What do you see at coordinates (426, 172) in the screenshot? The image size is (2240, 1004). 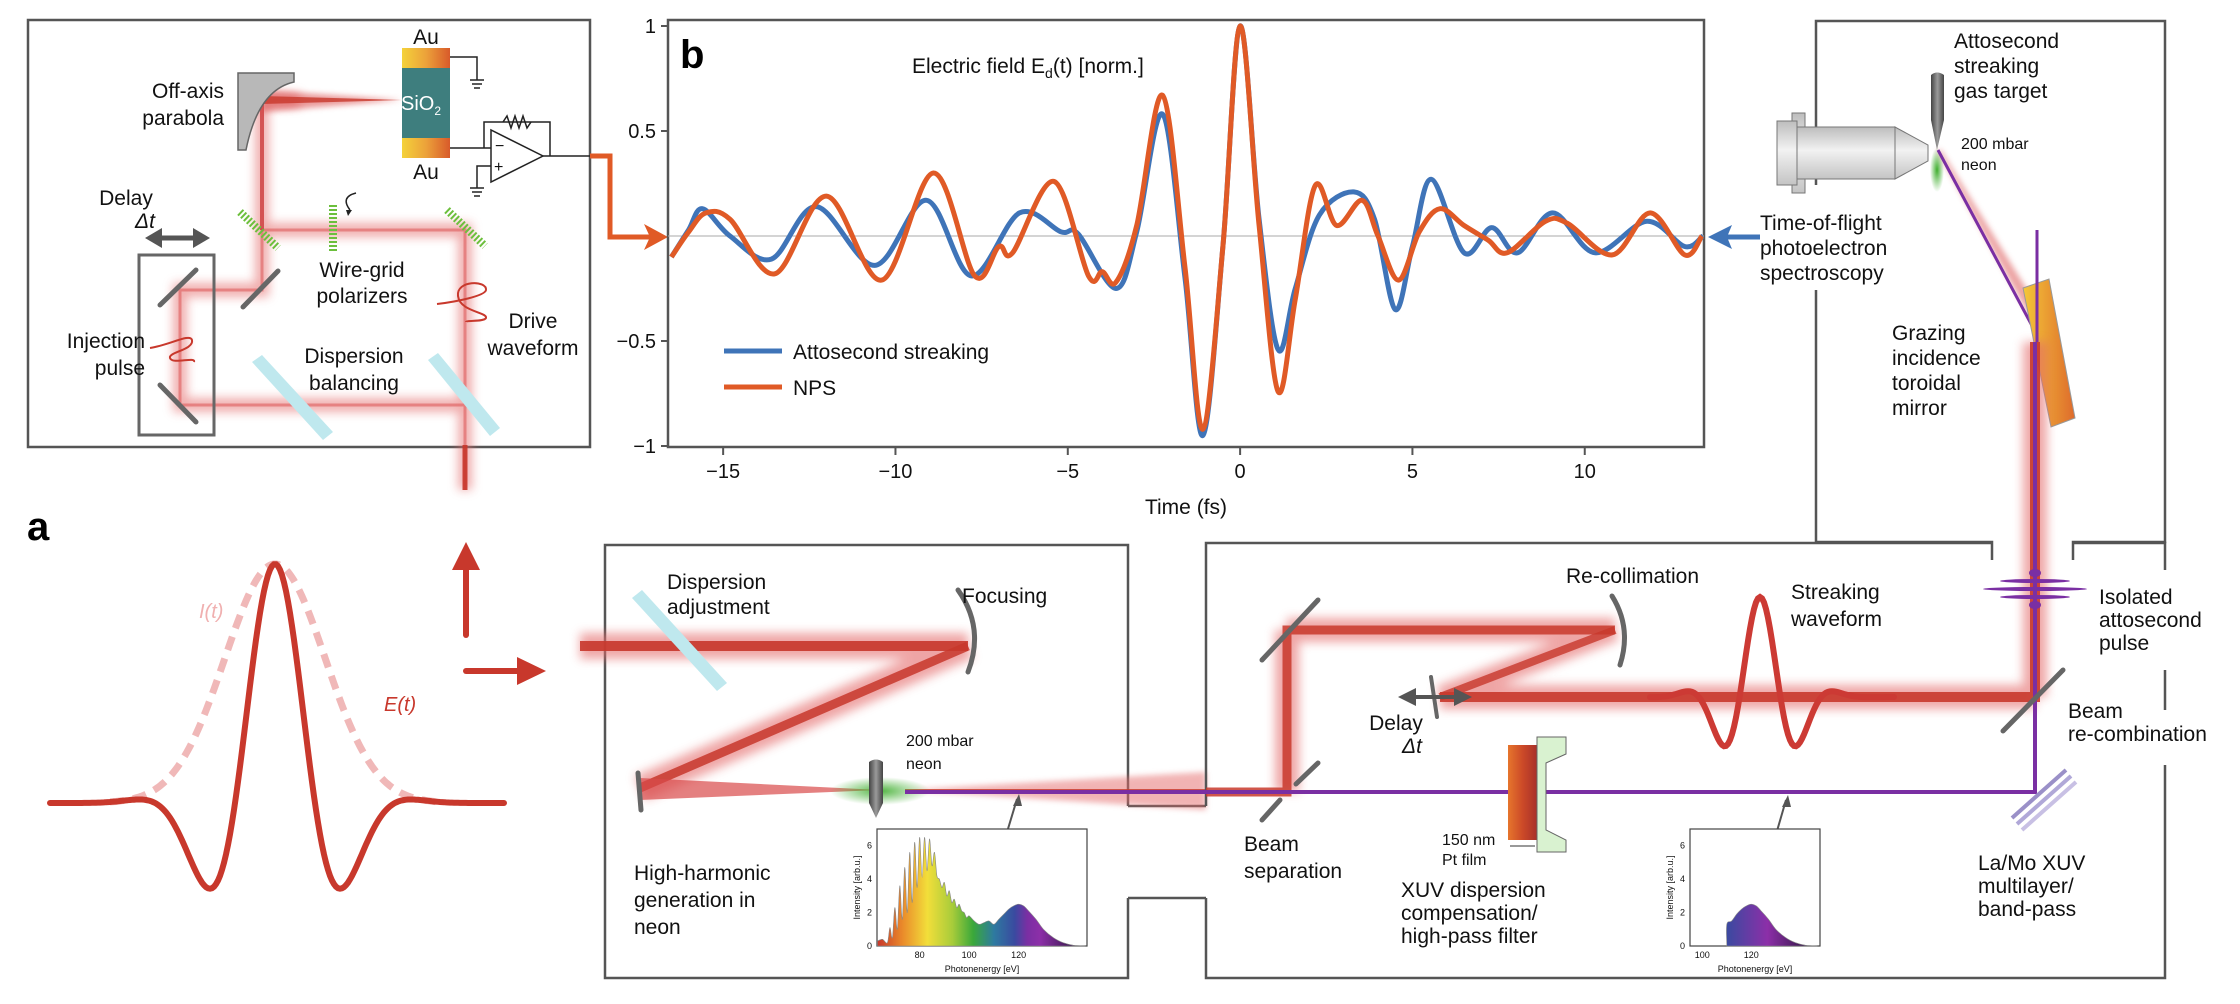 I see `au-bottom-label: Au` at bounding box center [426, 172].